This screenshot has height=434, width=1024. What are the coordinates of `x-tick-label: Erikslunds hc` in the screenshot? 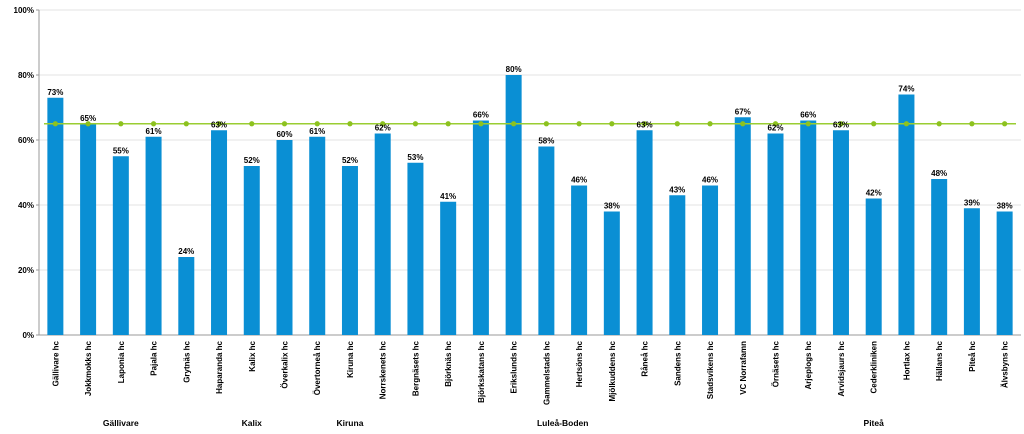 It's located at (514, 366).